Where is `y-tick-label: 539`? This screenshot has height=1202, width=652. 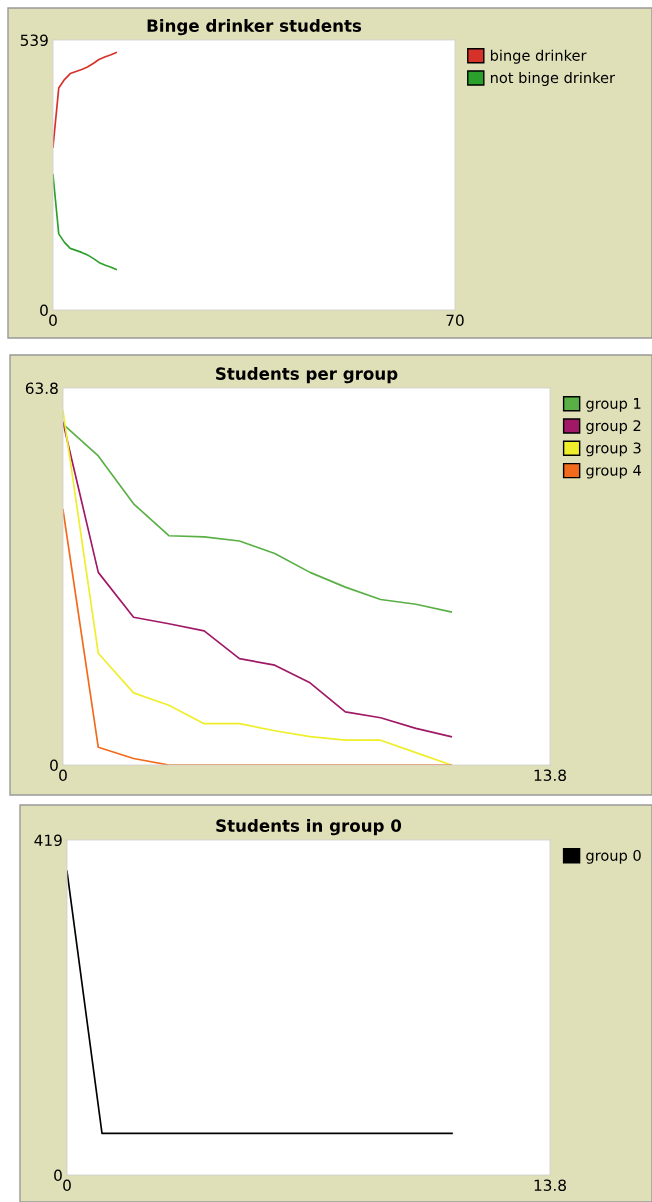 y-tick-label: 539 is located at coordinates (34, 40).